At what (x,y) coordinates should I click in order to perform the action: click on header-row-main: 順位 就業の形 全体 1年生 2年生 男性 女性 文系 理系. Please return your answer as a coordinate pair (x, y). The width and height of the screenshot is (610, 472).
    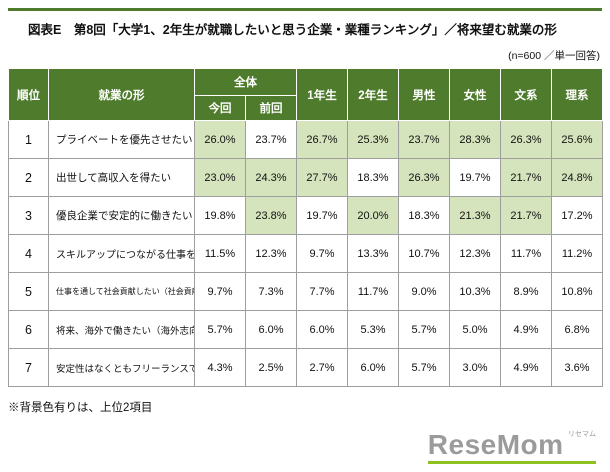
    Looking at the image, I should click on (305, 94).